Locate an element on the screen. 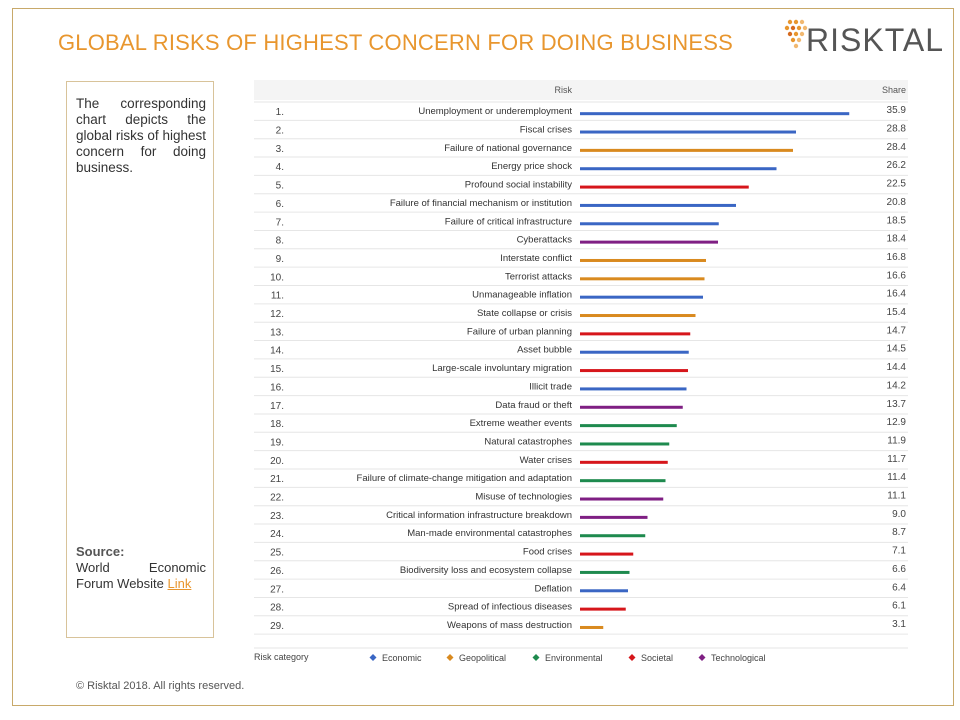  risk-label: Terrorist attacks is located at coordinates (538, 276).